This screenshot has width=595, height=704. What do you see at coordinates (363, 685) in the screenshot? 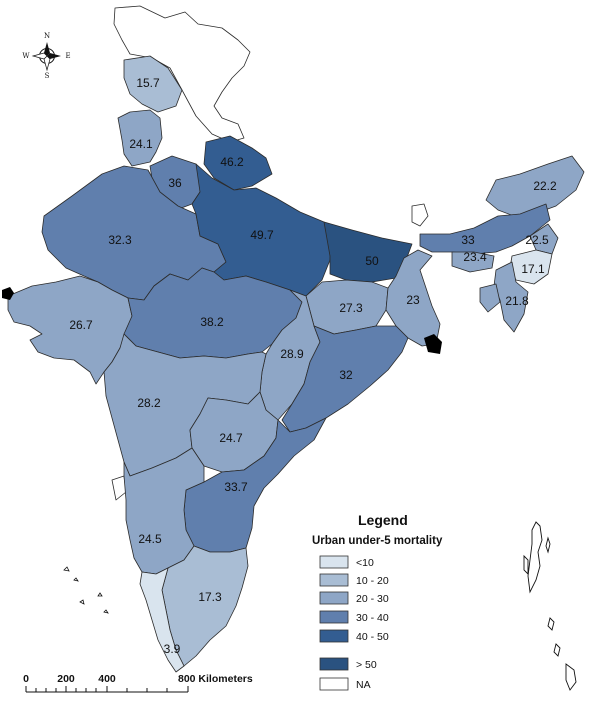
I see `legend-label-na: NA` at bounding box center [363, 685].